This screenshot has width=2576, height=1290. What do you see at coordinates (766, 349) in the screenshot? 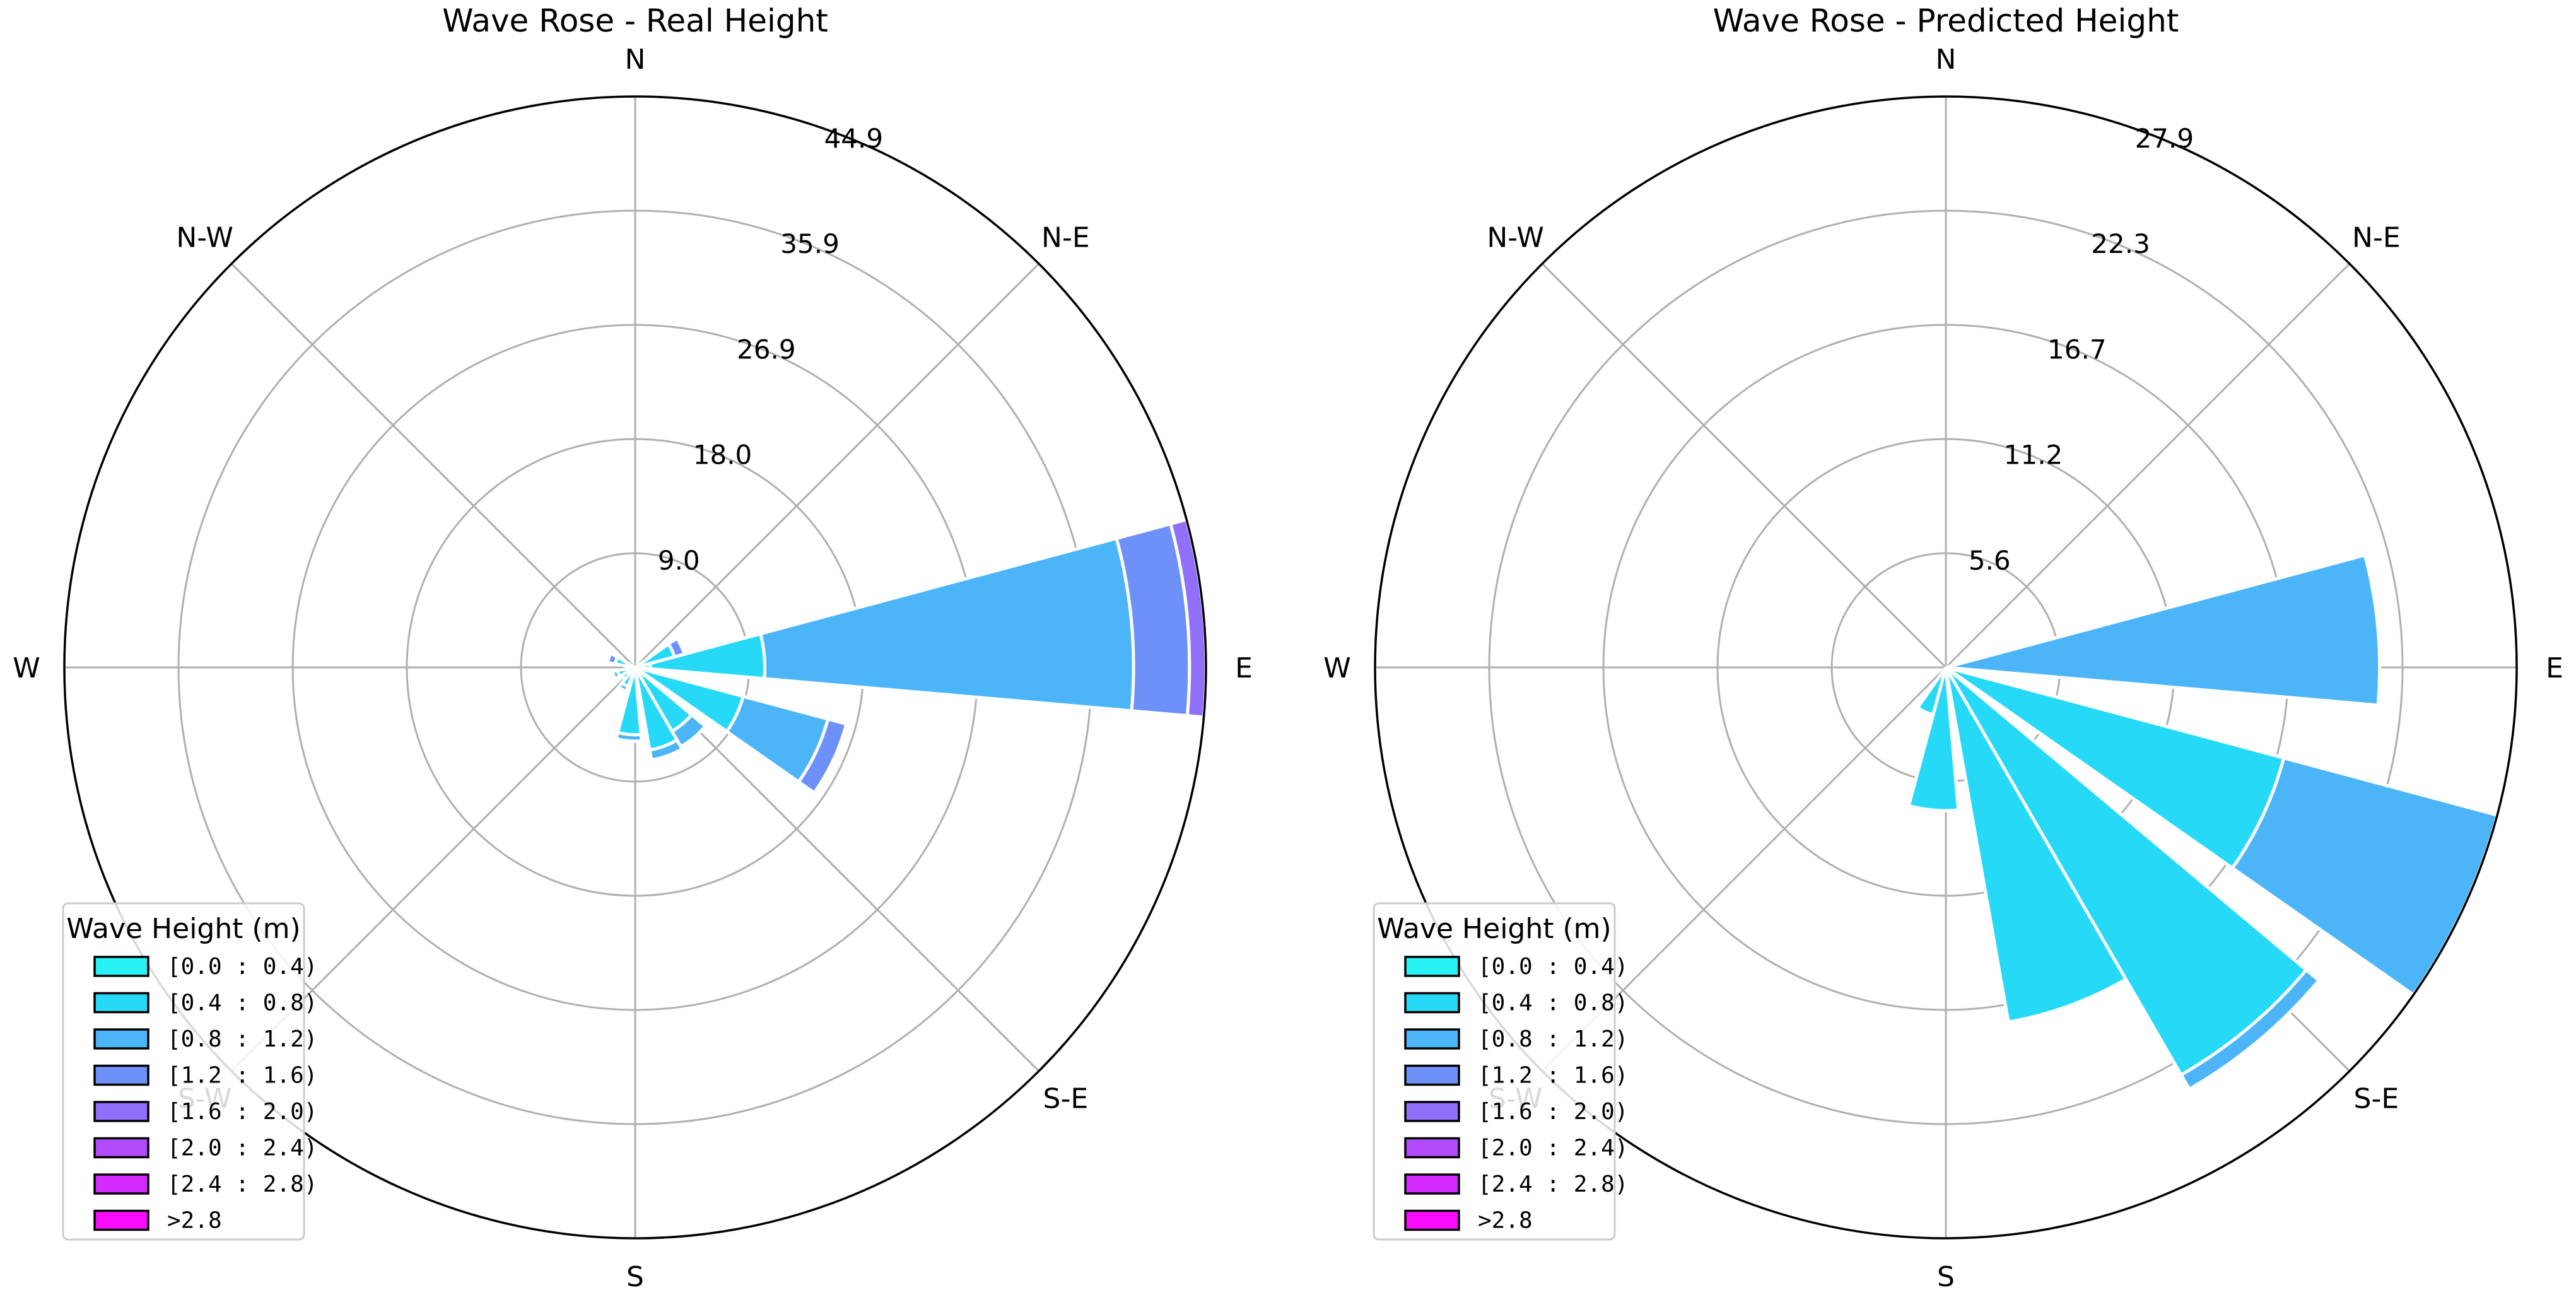
I see `radial-tick-label: 26.9` at bounding box center [766, 349].